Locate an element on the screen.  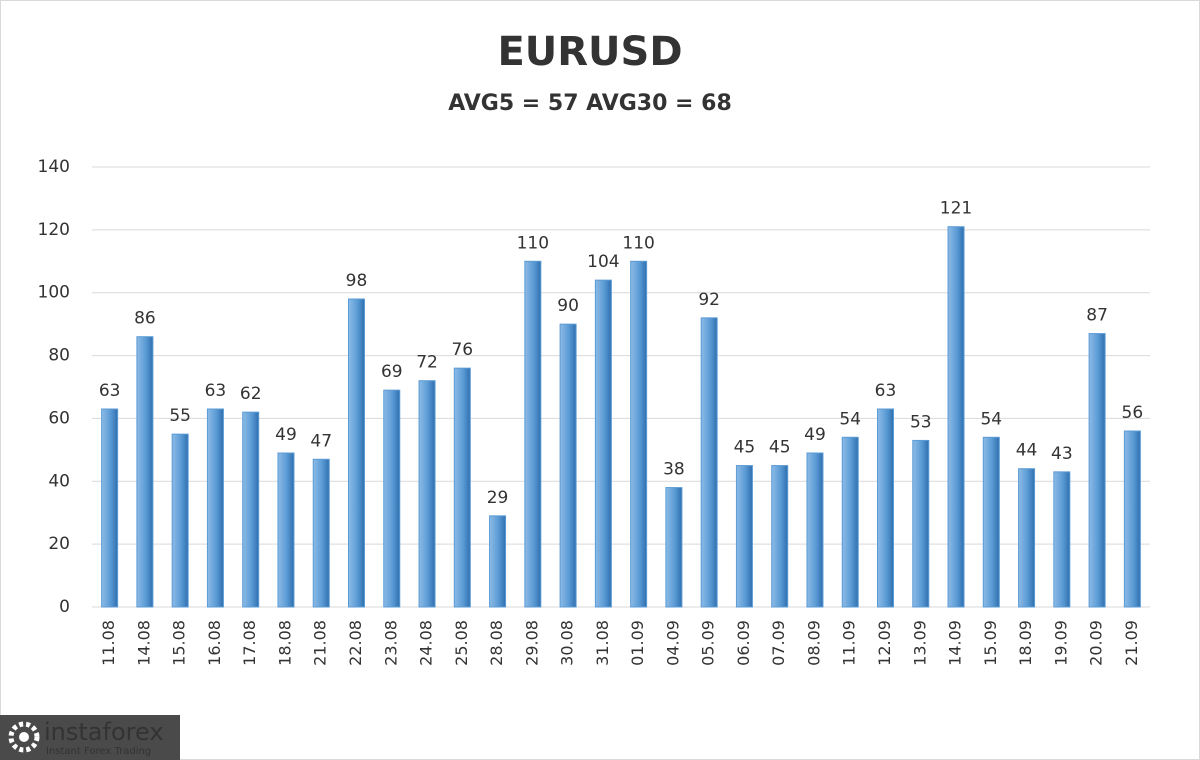
x-tick-label: 15.08 is located at coordinates (179, 643).